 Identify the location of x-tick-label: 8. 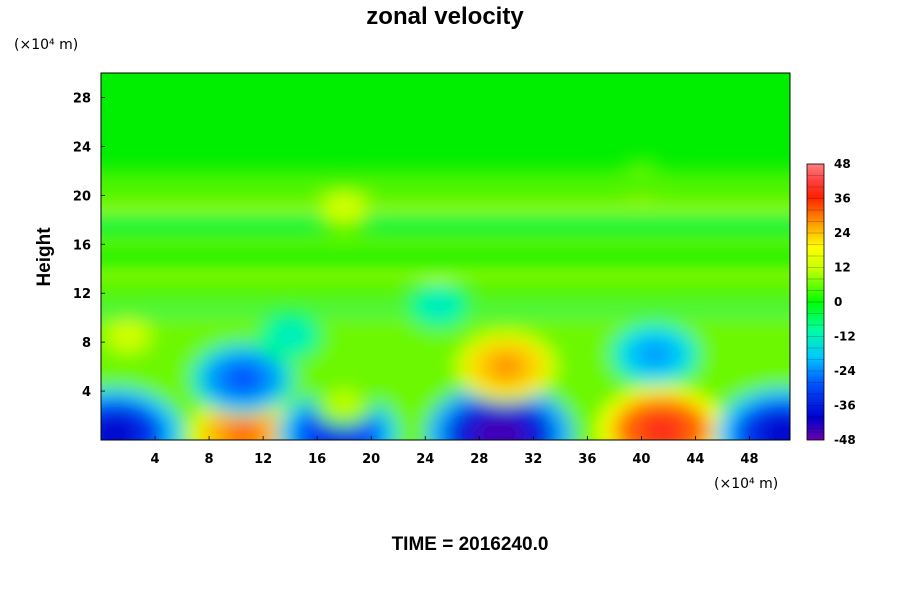
(209, 459).